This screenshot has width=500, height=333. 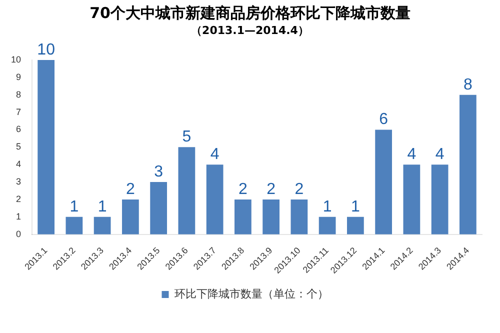 I want to click on y-tick-label: 8, so click(x=19, y=94).